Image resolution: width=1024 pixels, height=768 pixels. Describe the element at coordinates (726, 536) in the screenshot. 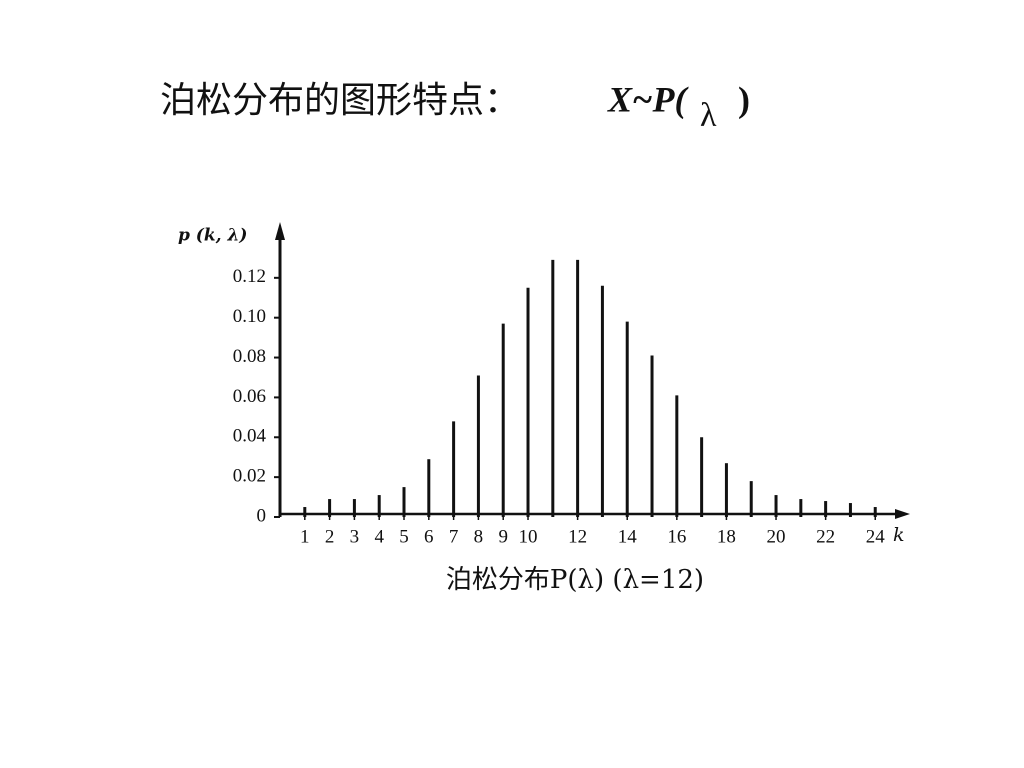

I see `x-tick-label: 18` at that location.